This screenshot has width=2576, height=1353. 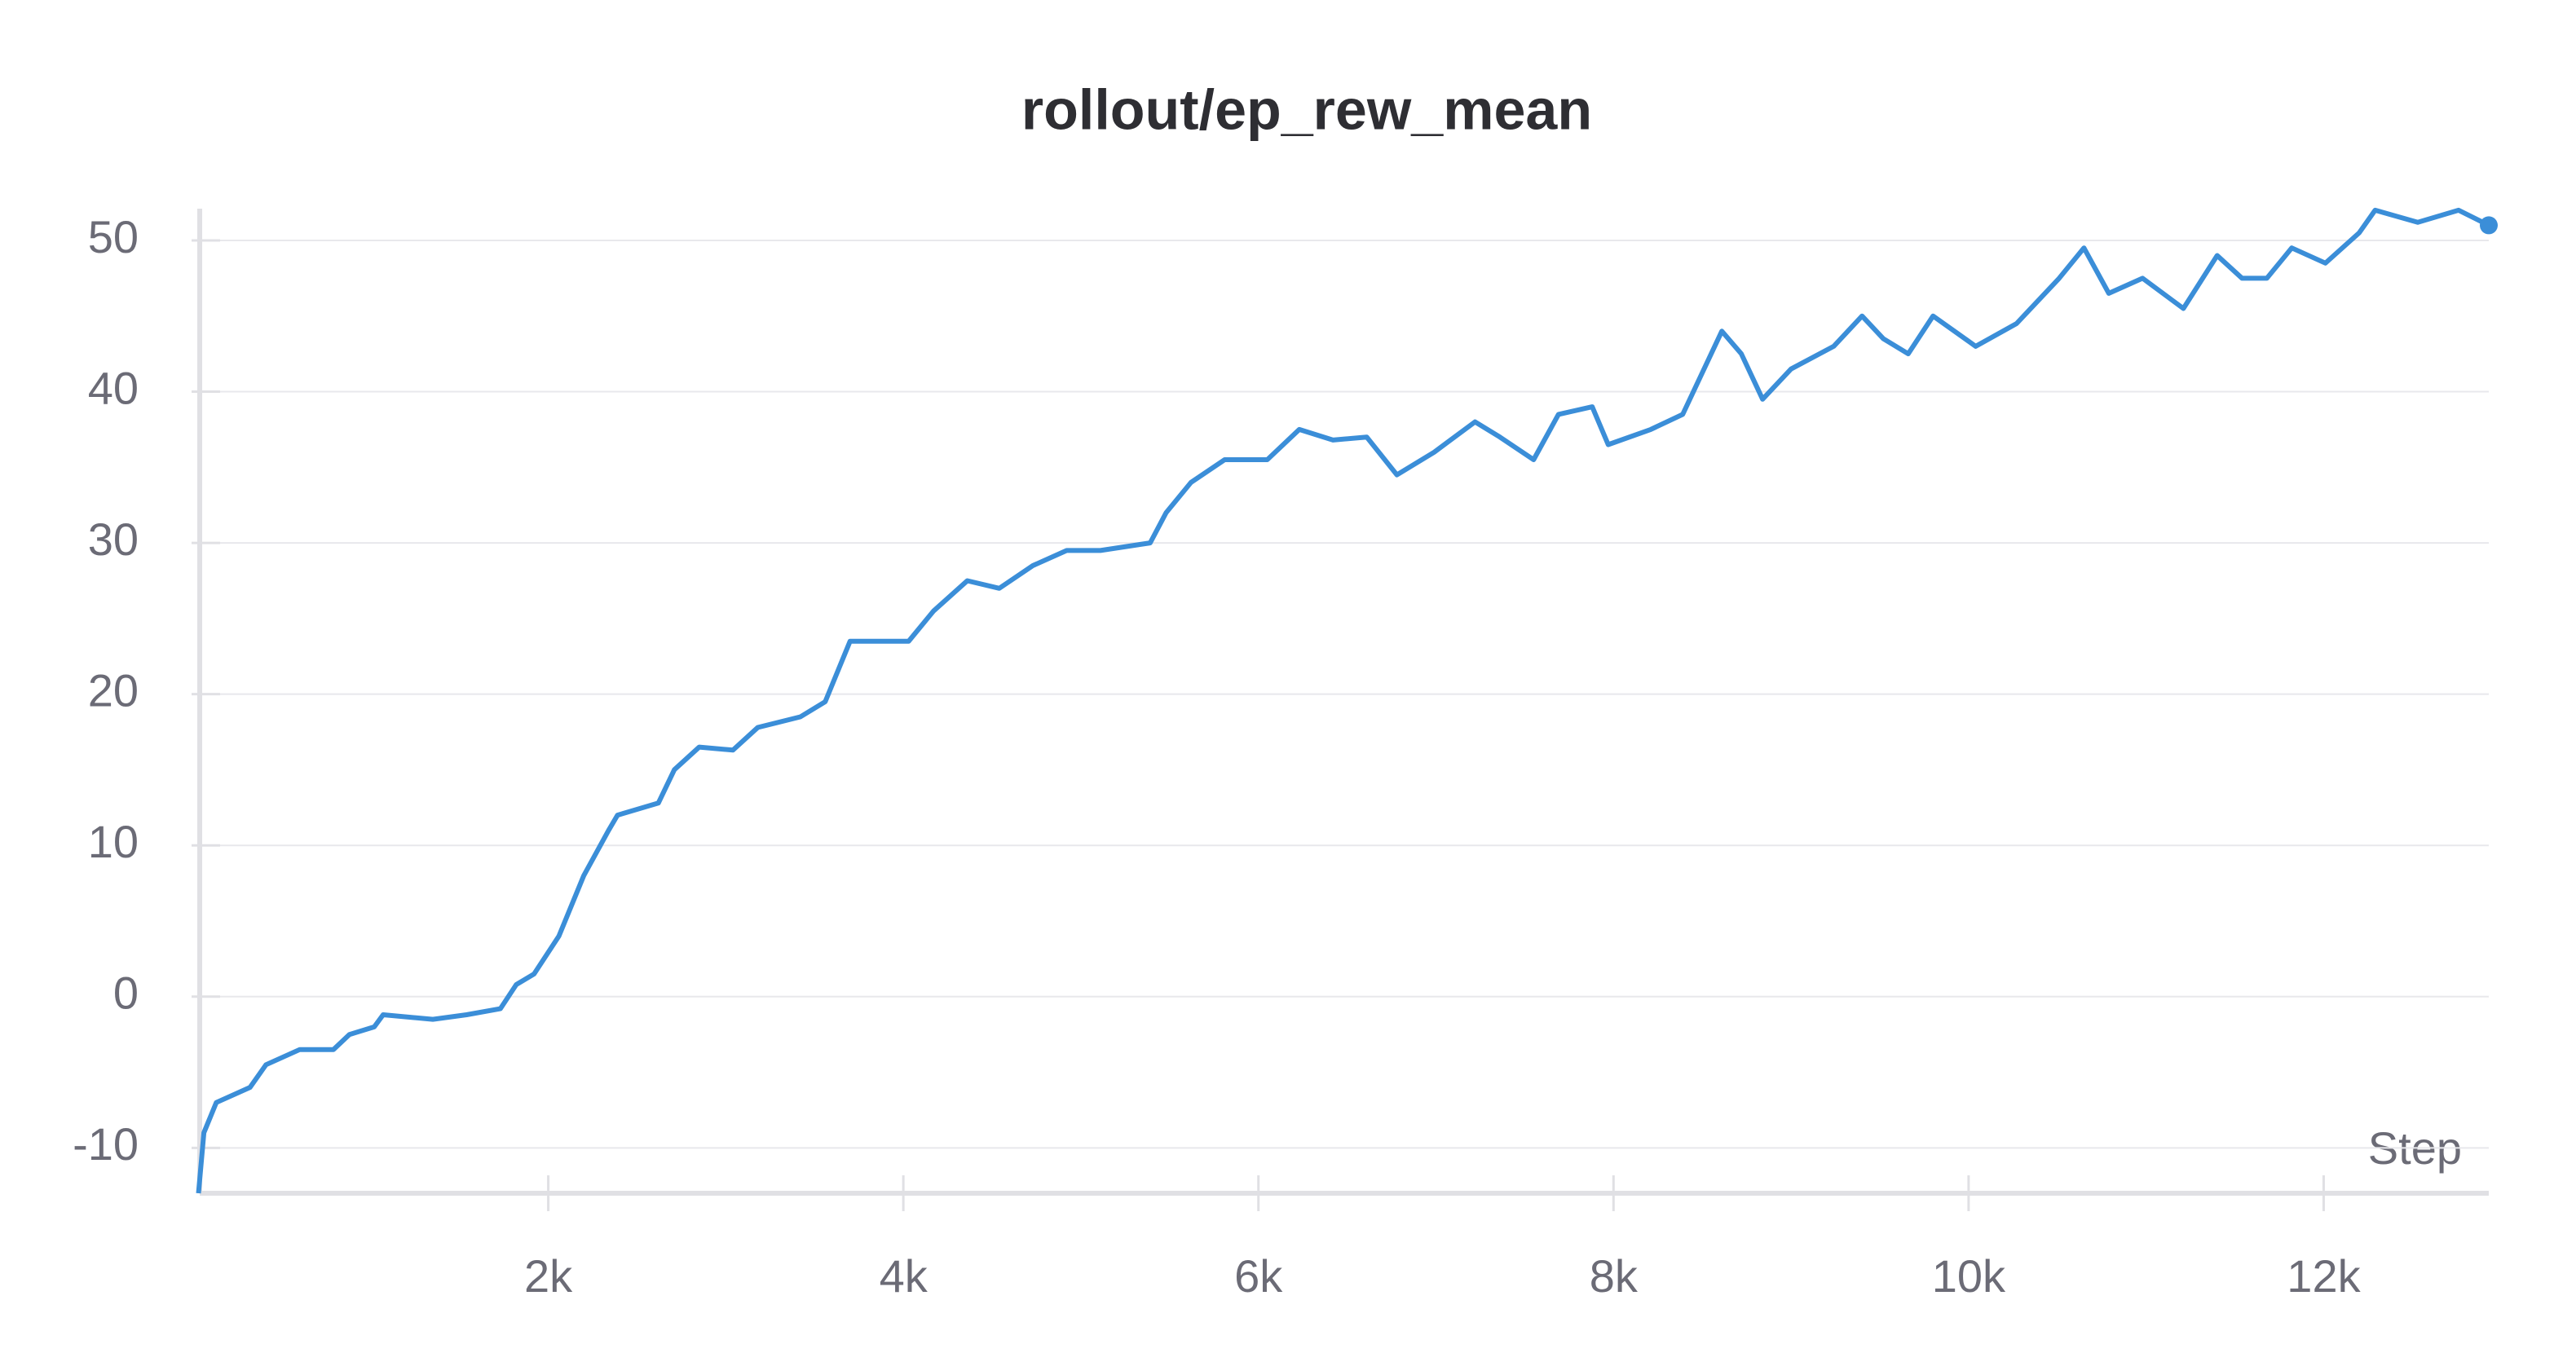 What do you see at coordinates (126, 993) in the screenshot?
I see `y-tick-label: 0` at bounding box center [126, 993].